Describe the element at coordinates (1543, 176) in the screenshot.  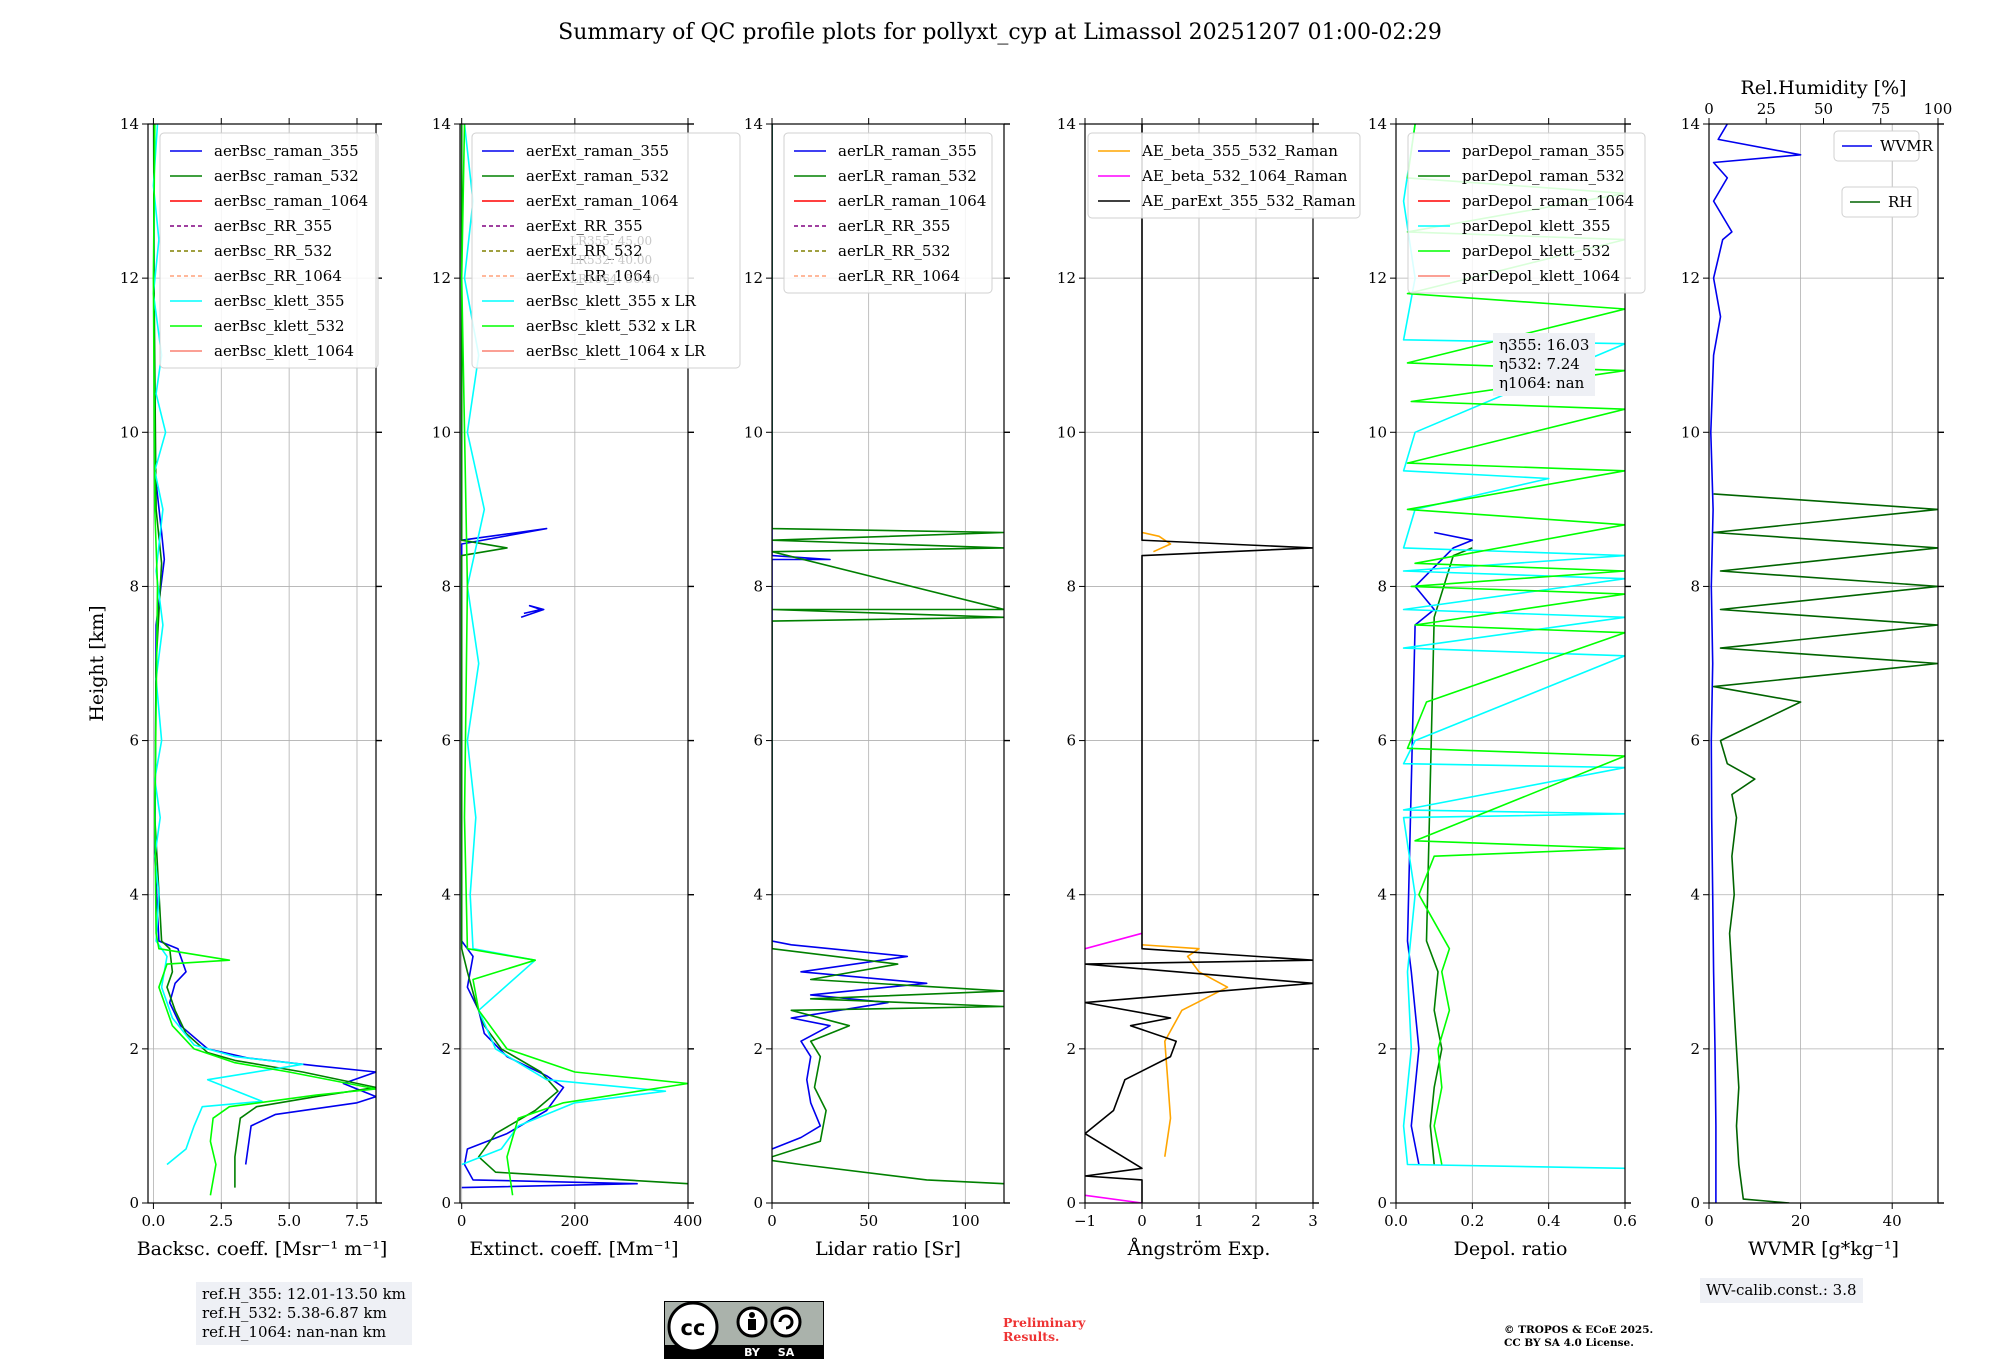
I see `legend-label: parDepol_raman_532` at that location.